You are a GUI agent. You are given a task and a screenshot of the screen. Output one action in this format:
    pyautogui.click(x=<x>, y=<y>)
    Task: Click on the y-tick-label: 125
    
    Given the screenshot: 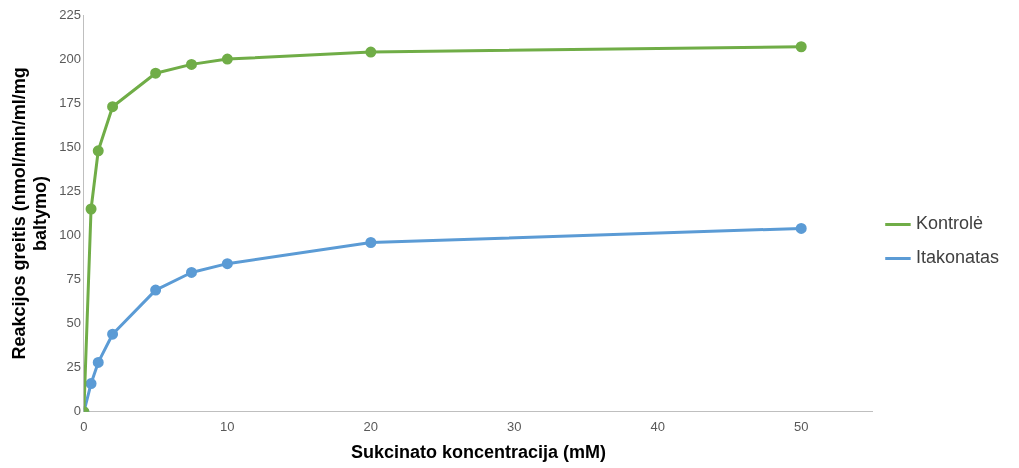 What is the action you would take?
    pyautogui.click(x=70, y=190)
    